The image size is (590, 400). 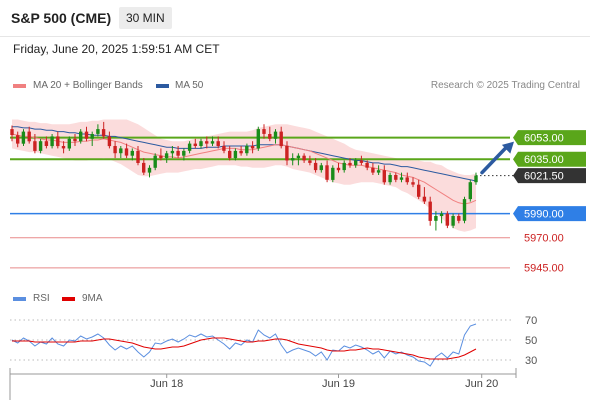 I want to click on research-credit: Research © 2025 Trading Central, so click(x=505, y=85).